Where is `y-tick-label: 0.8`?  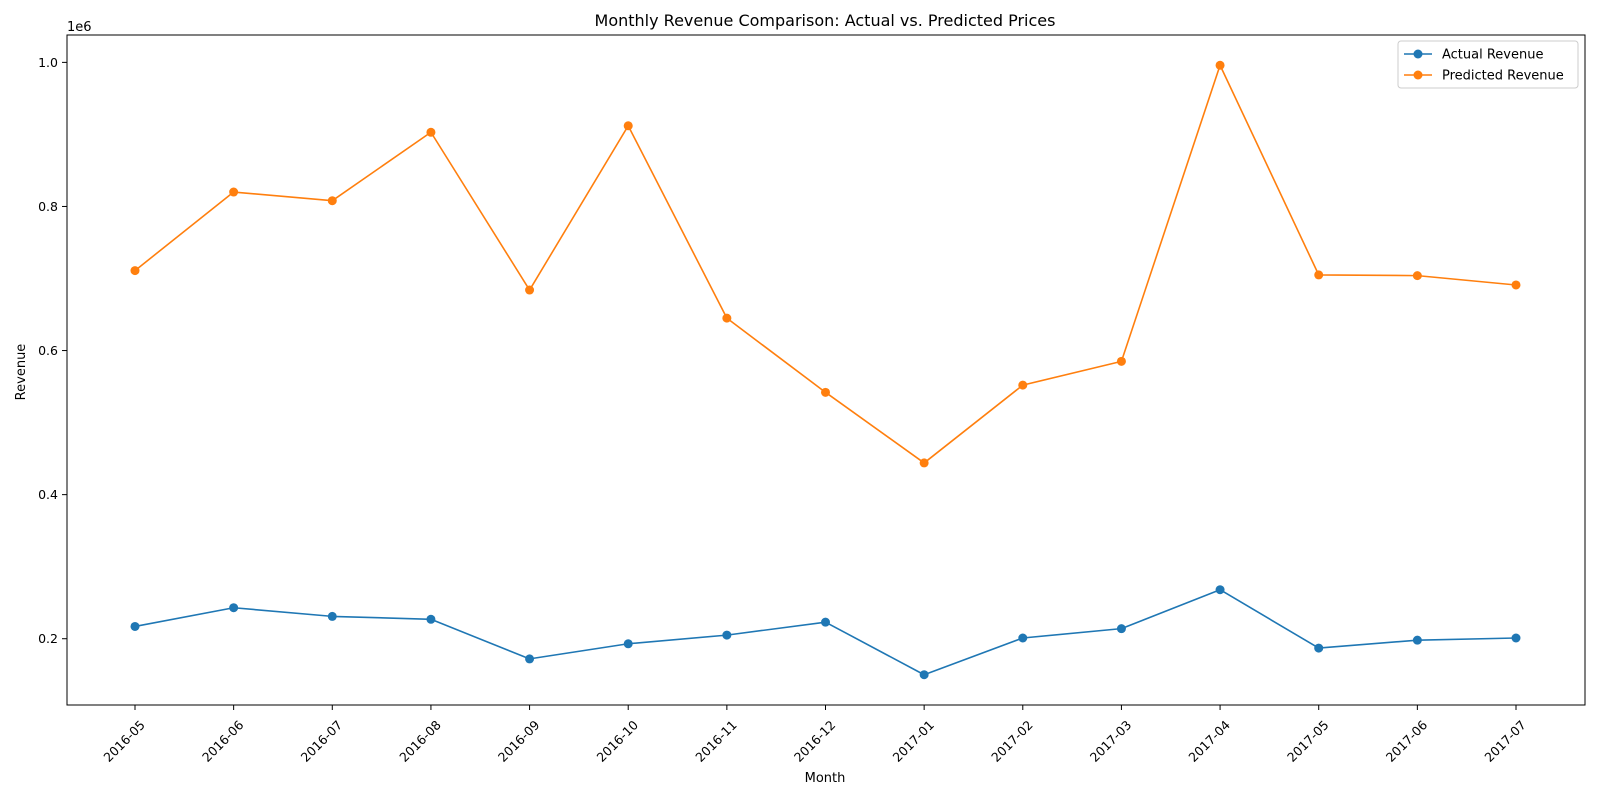
y-tick-label: 0.8 is located at coordinates (48, 206).